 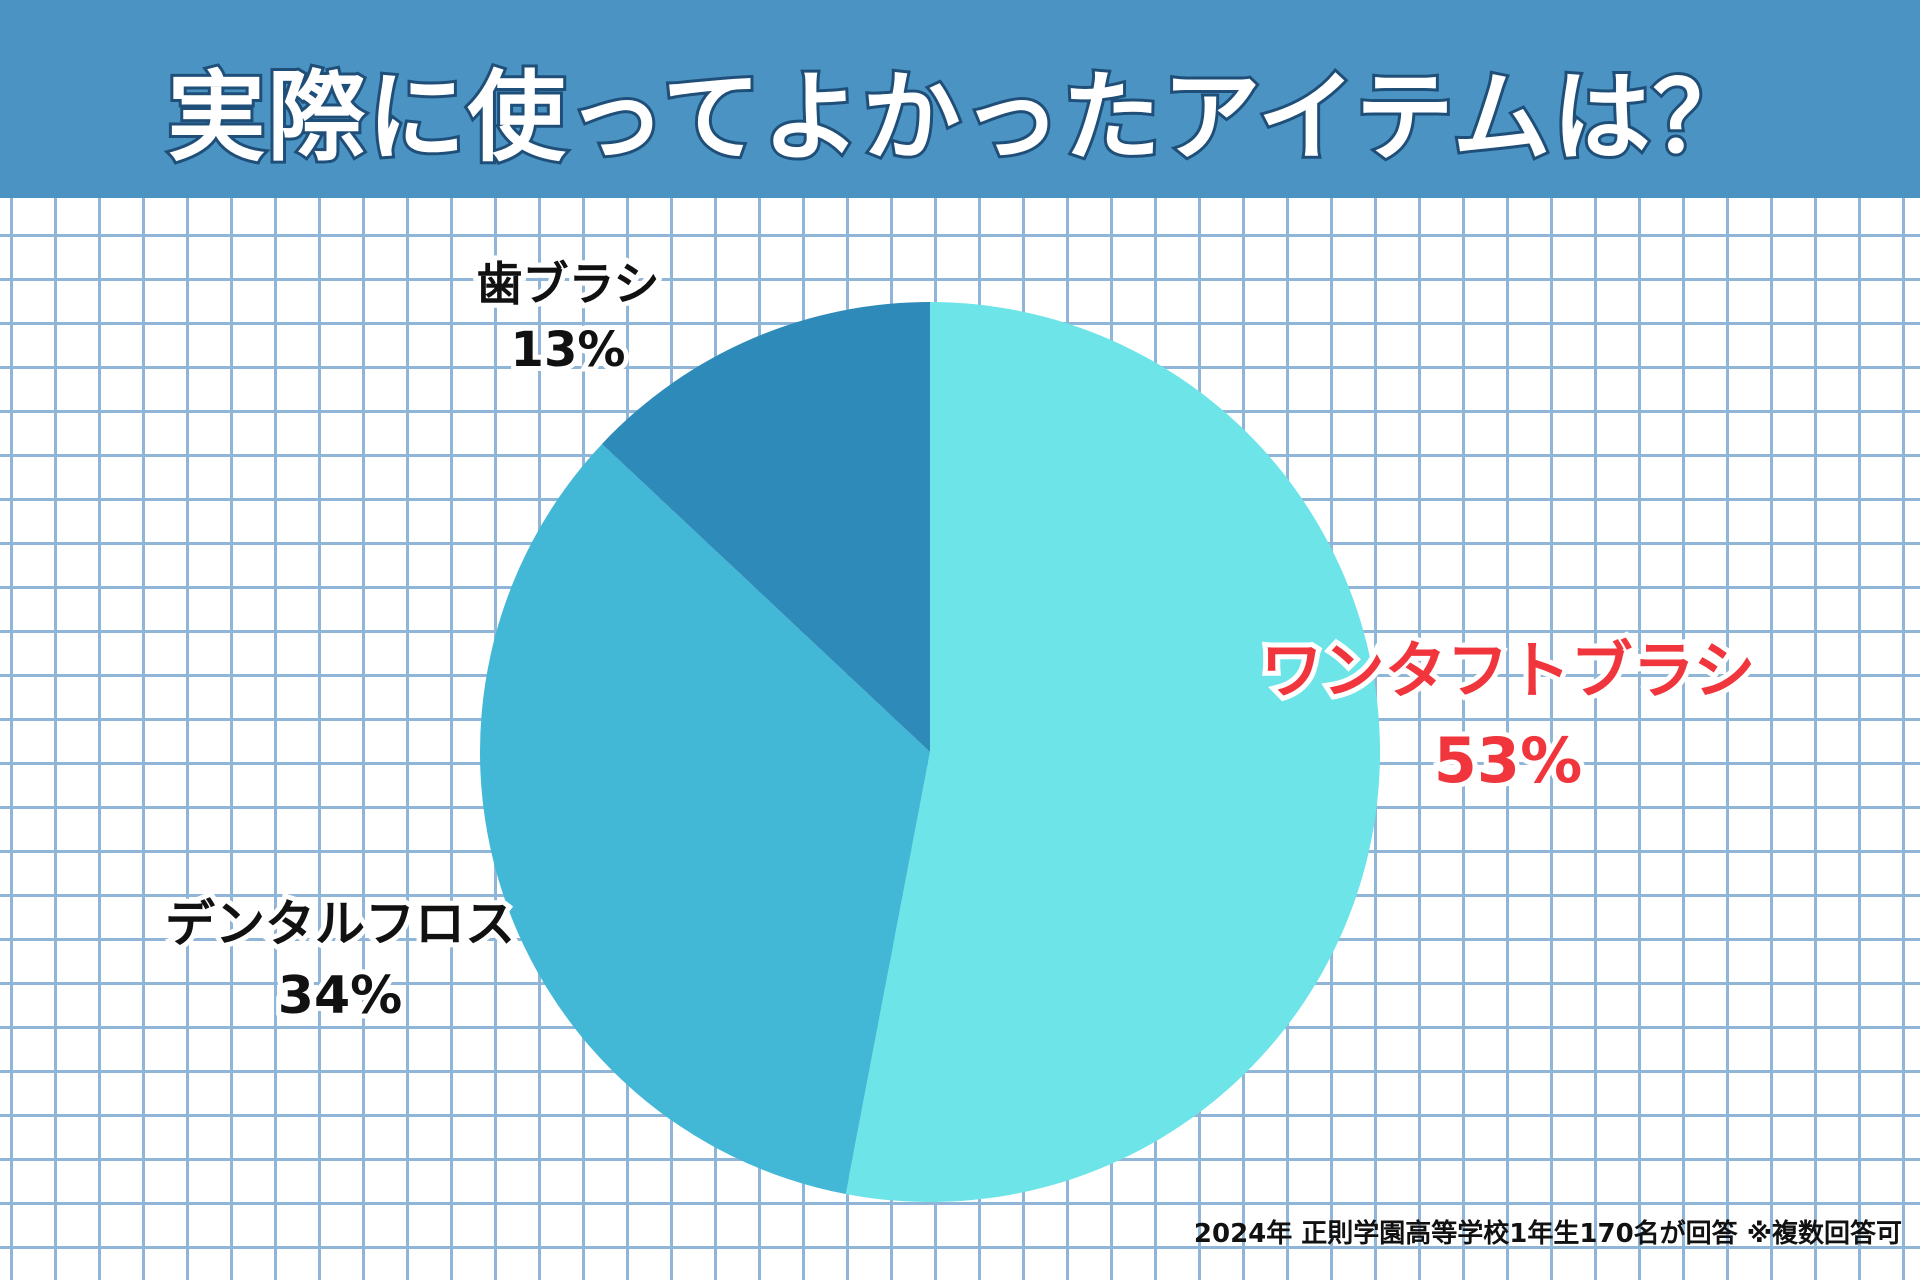 I want to click on slice-dental-floss, so click(x=704, y=819).